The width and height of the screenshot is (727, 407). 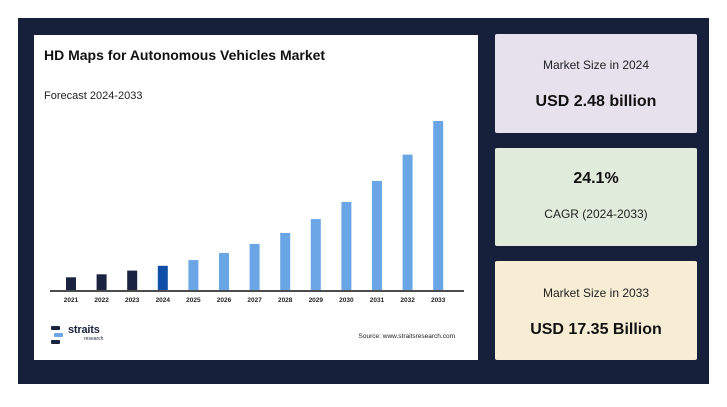 I want to click on card-label: Market Size in 2033, so click(x=596, y=293).